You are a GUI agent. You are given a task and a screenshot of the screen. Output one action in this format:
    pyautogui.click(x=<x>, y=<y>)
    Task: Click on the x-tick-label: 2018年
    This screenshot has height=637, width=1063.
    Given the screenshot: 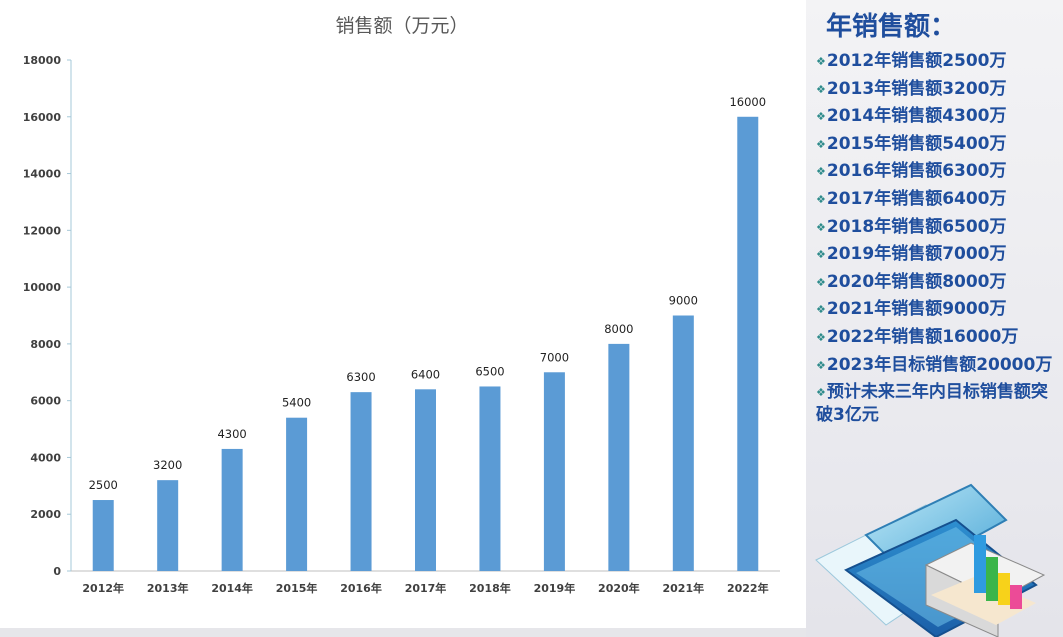 What is the action you would take?
    pyautogui.click(x=490, y=588)
    